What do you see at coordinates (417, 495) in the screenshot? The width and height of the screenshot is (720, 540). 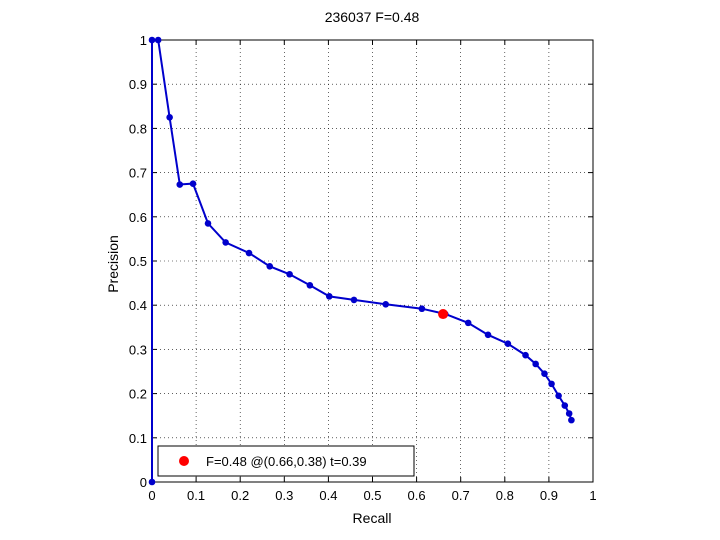 I see `x-tick-label: 0.6` at bounding box center [417, 495].